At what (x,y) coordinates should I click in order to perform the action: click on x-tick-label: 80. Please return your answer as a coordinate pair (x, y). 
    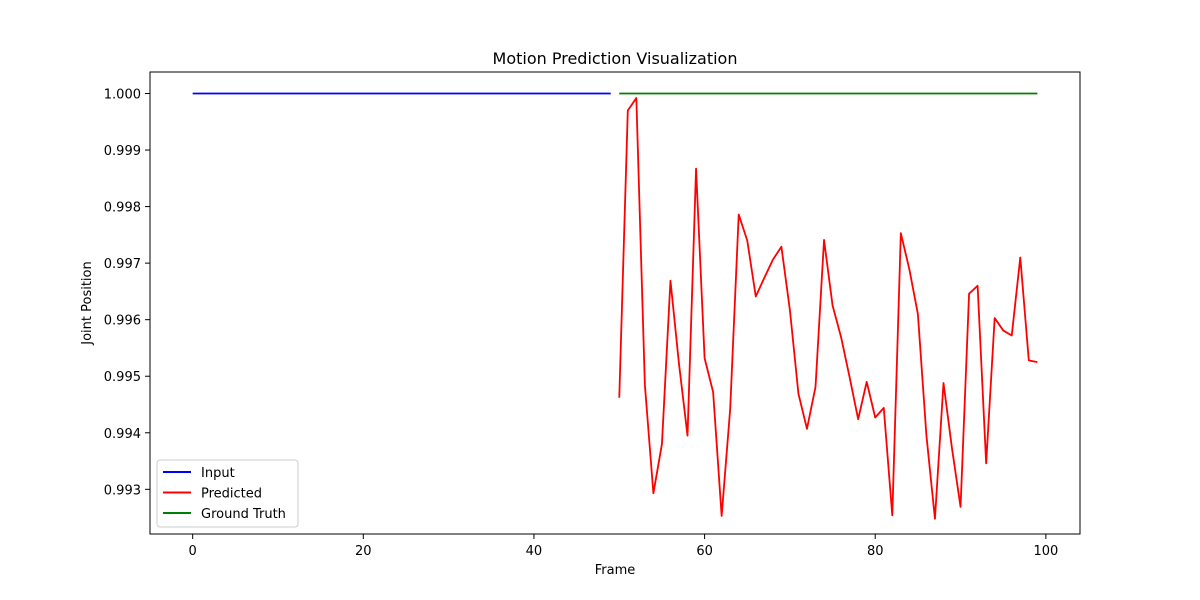
    Looking at the image, I should click on (875, 551).